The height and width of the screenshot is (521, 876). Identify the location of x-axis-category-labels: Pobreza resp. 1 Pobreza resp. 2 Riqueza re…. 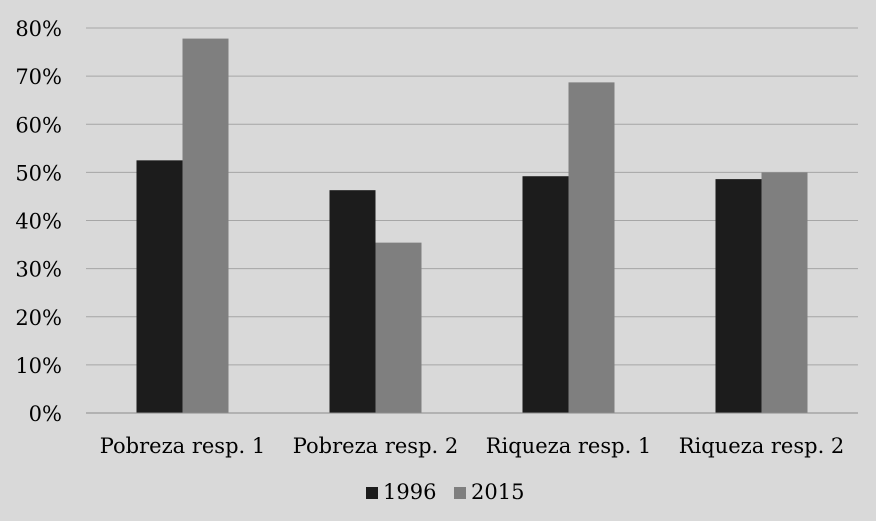
(472, 446).